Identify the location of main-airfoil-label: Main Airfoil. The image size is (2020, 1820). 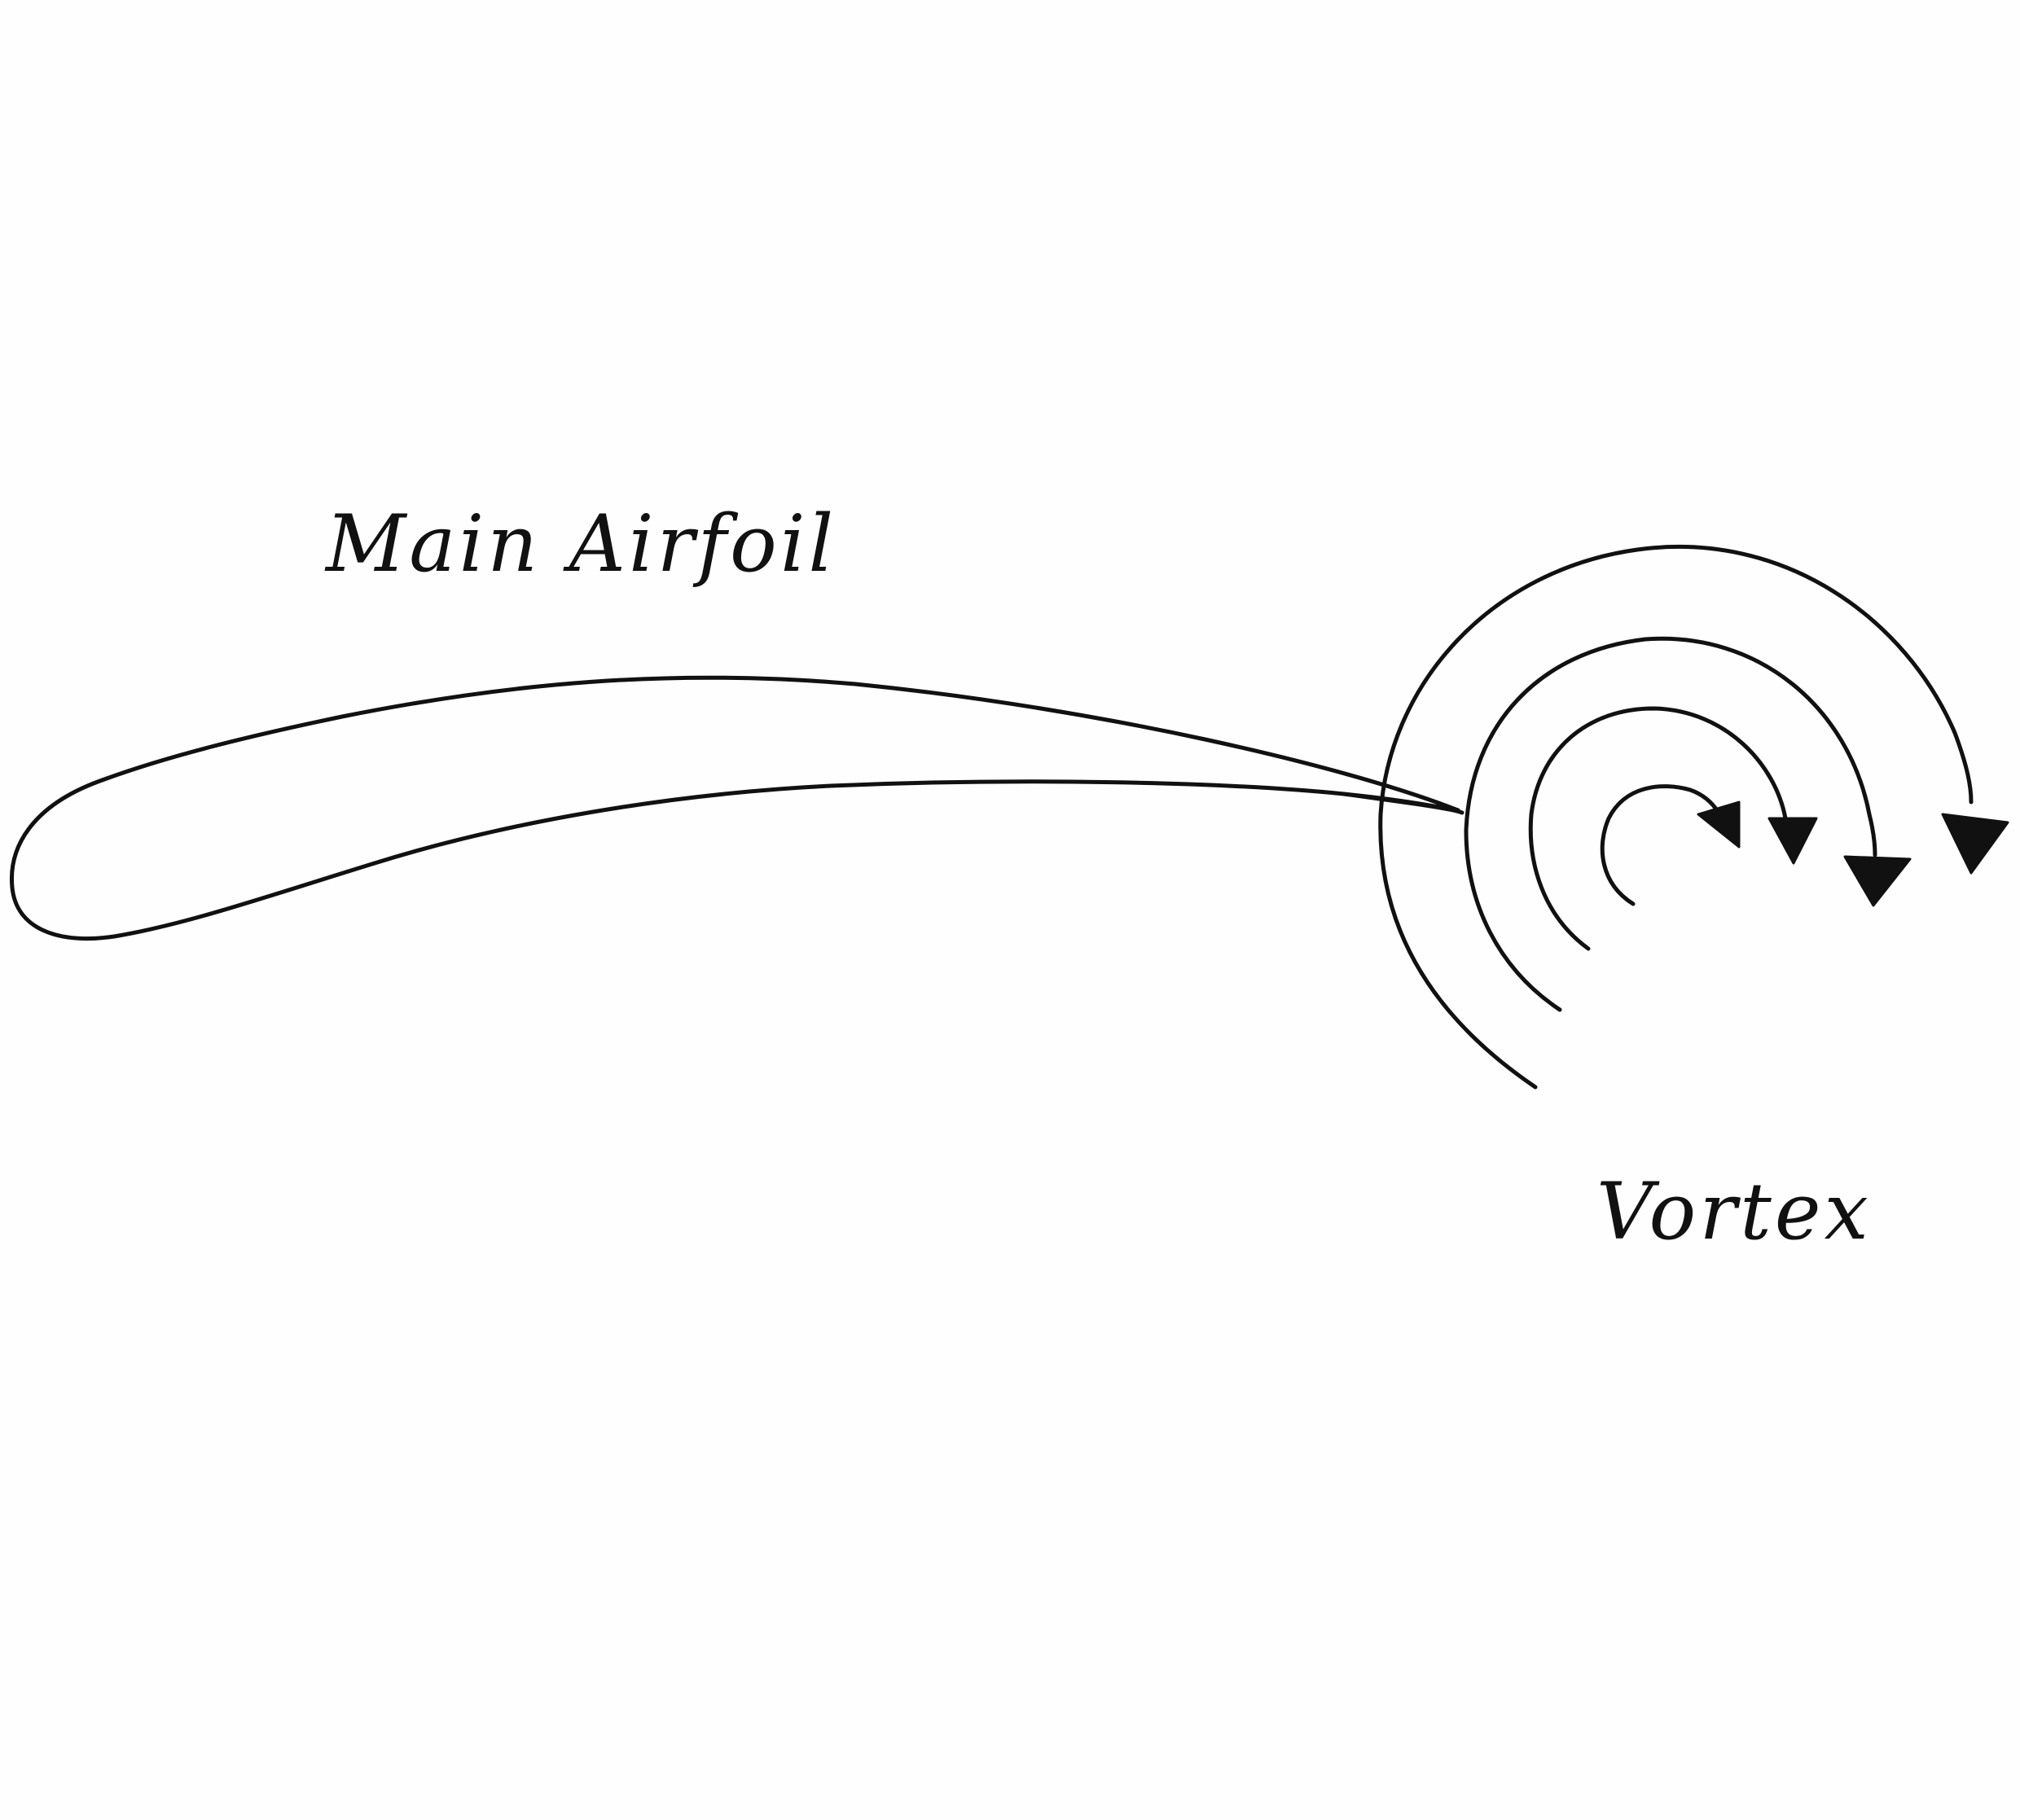
(581, 544).